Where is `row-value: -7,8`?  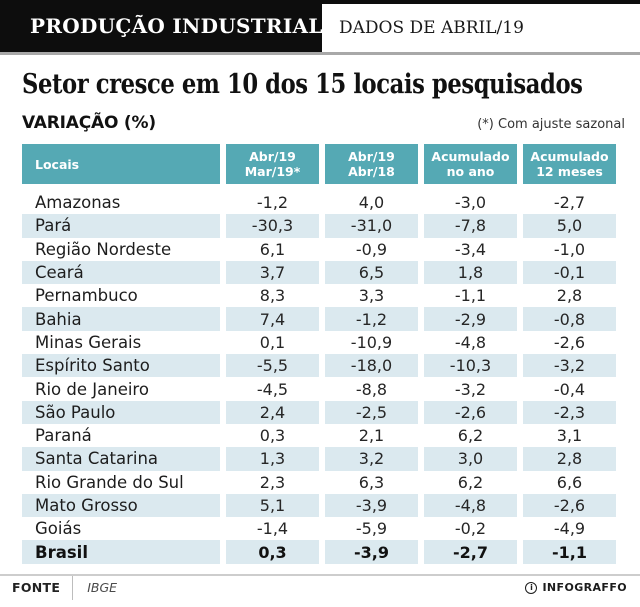 row-value: -7,8 is located at coordinates (470, 226).